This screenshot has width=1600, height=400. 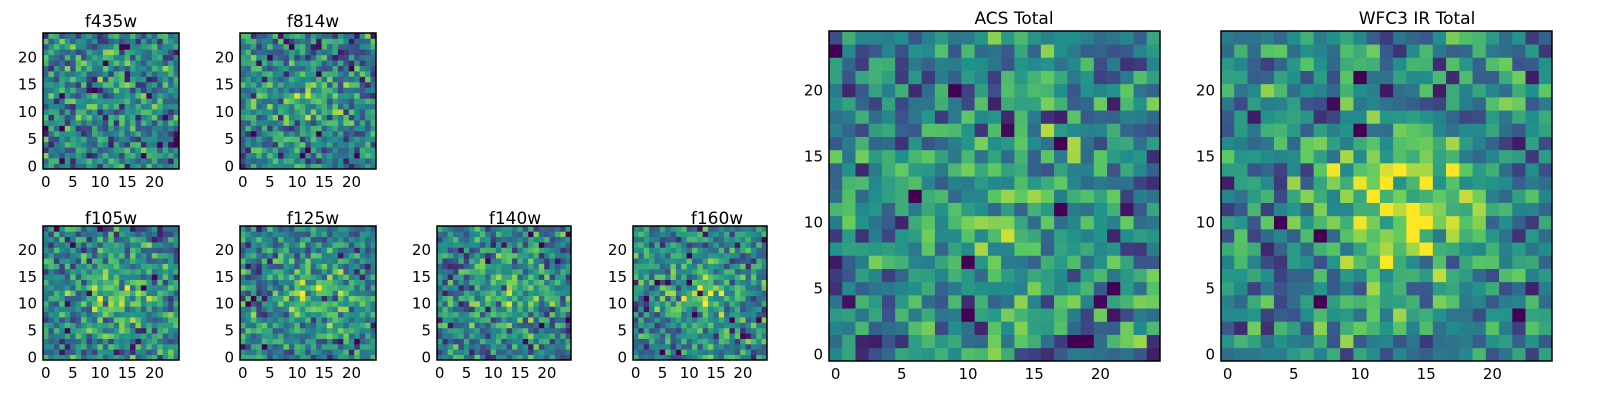 I want to click on y-tick-label: 20, so click(x=27, y=57).